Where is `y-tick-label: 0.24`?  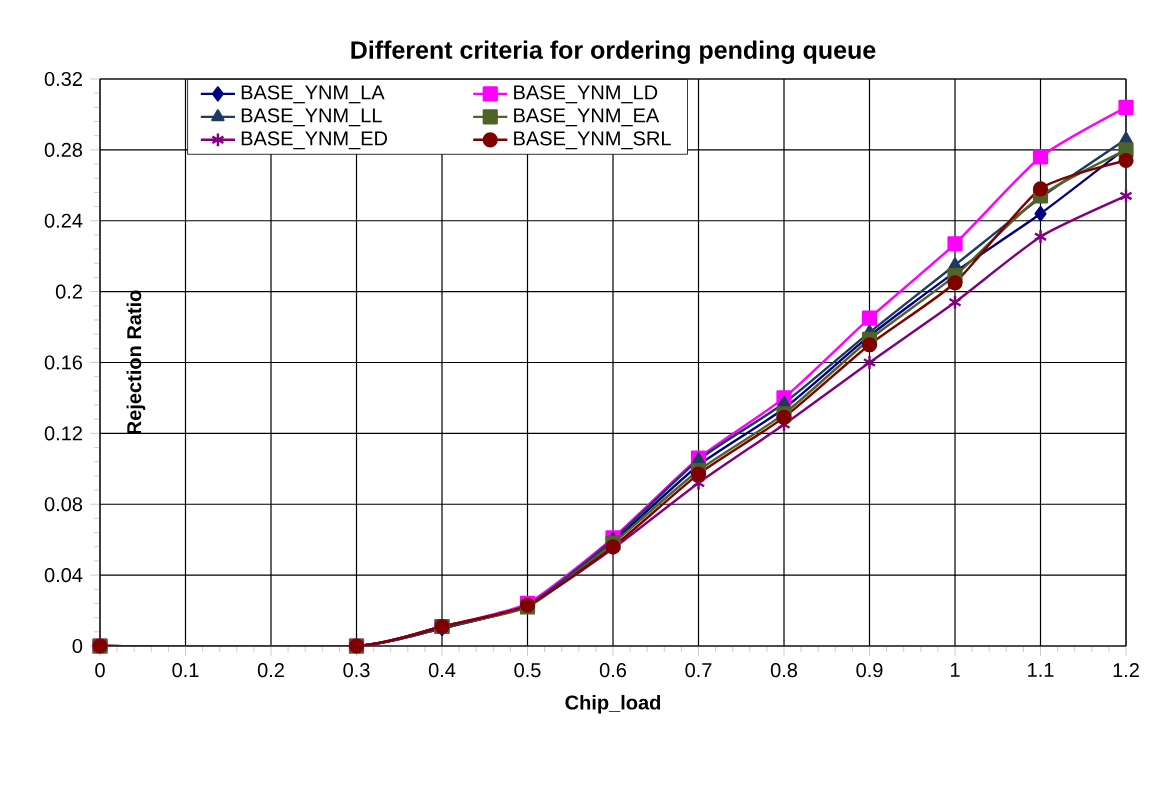
y-tick-label: 0.24 is located at coordinates (63, 220).